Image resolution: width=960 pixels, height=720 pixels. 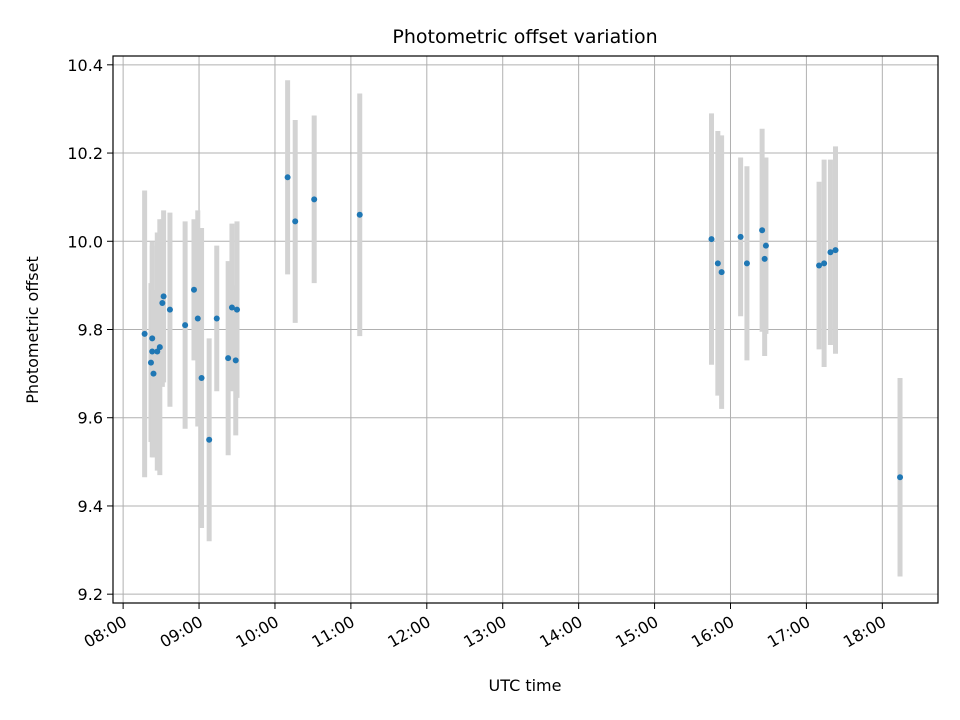 What do you see at coordinates (90, 418) in the screenshot?
I see `y-tick-label: 9.6` at bounding box center [90, 418].